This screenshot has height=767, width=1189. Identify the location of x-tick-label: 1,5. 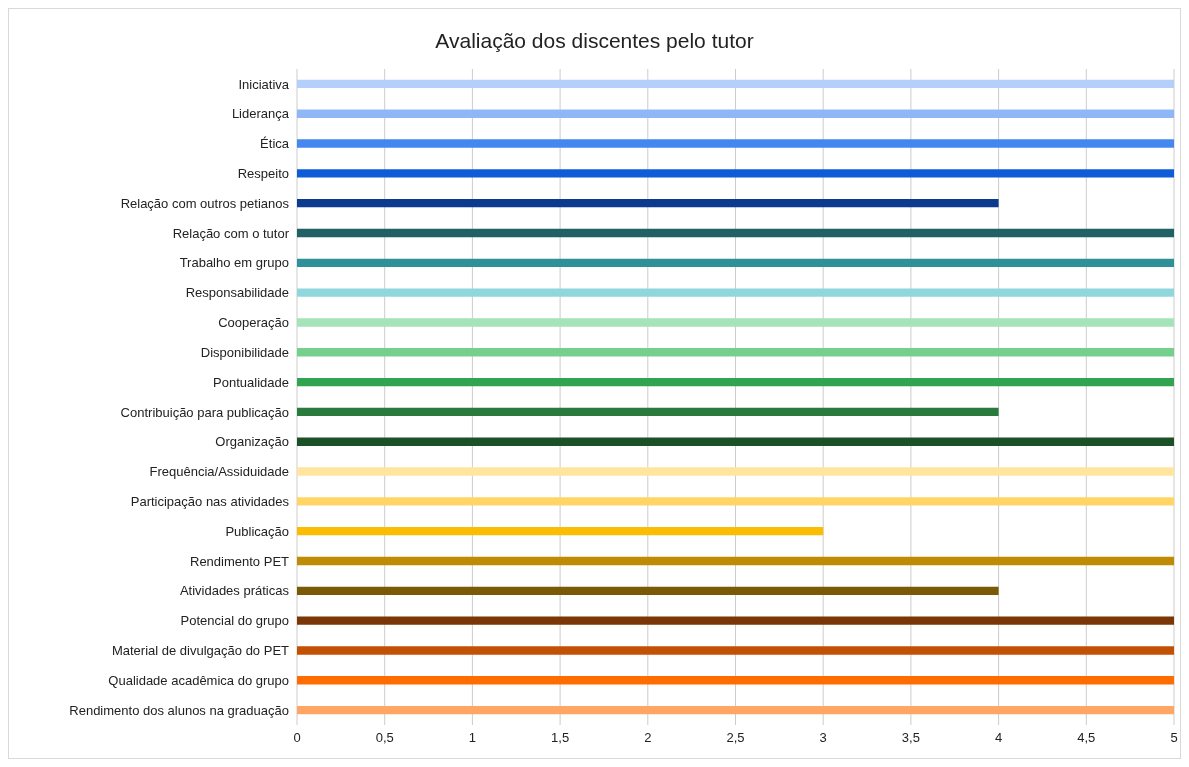
(560, 738).